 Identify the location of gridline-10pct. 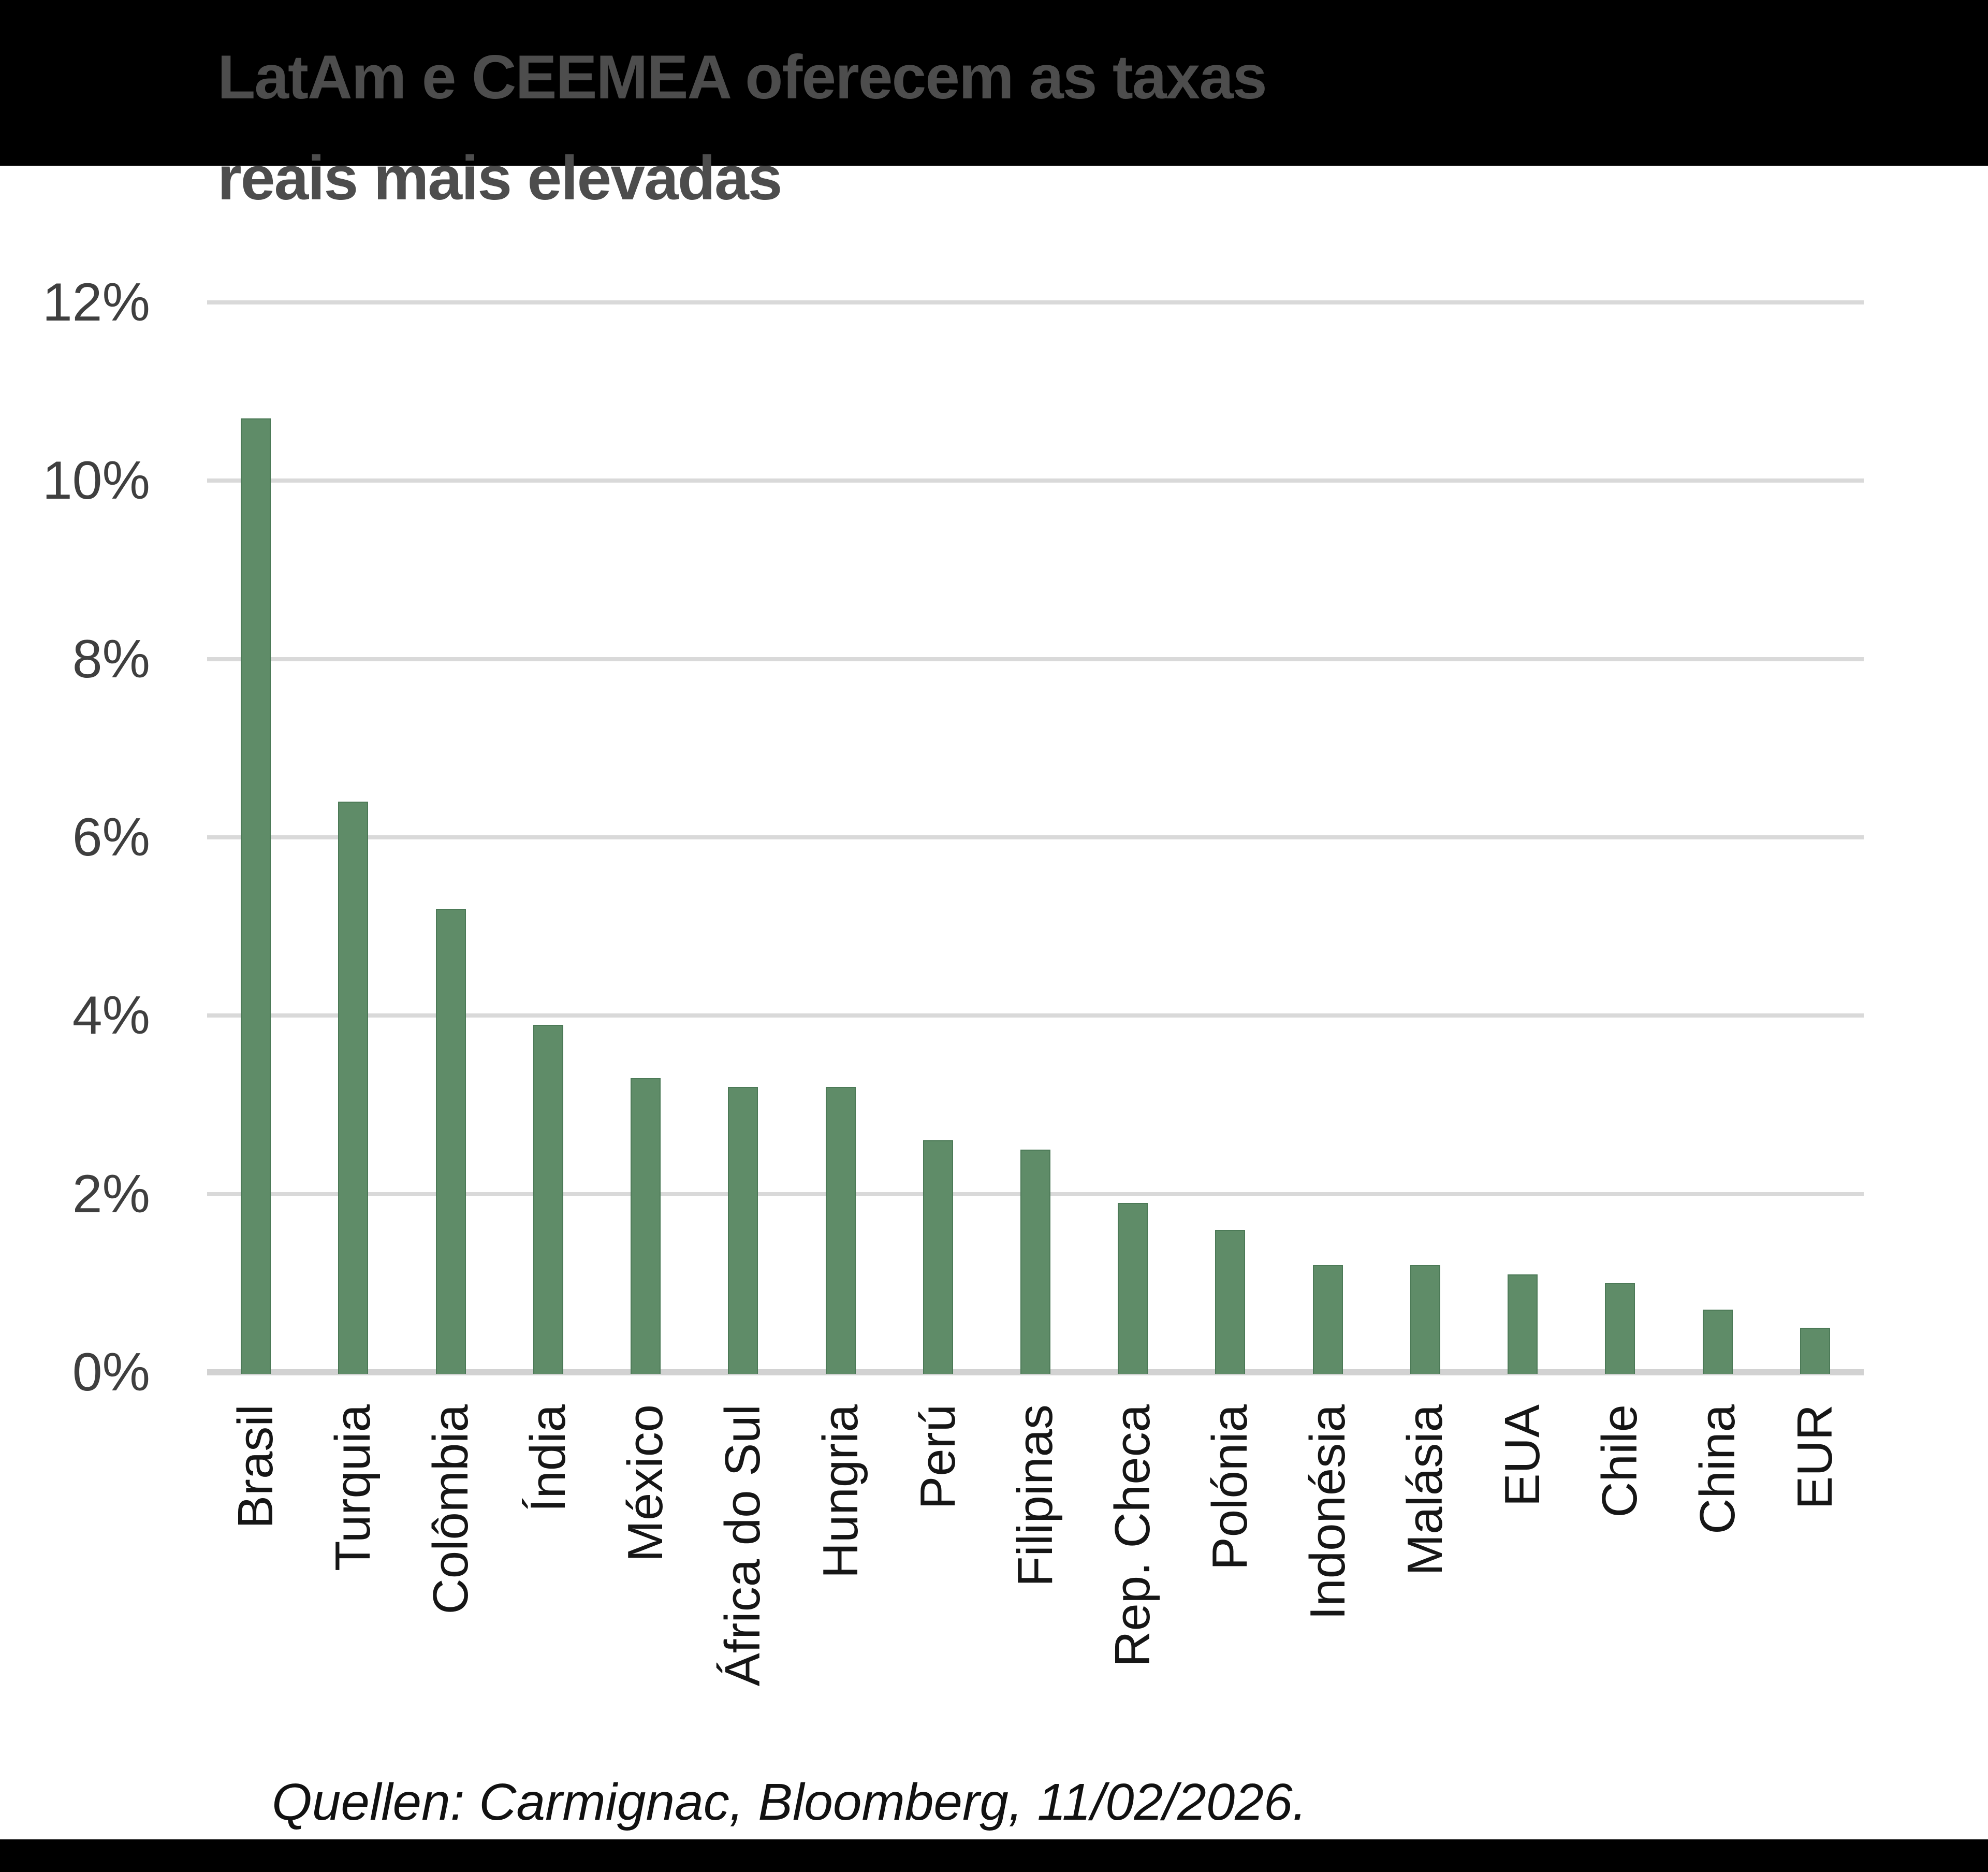
(1035, 481).